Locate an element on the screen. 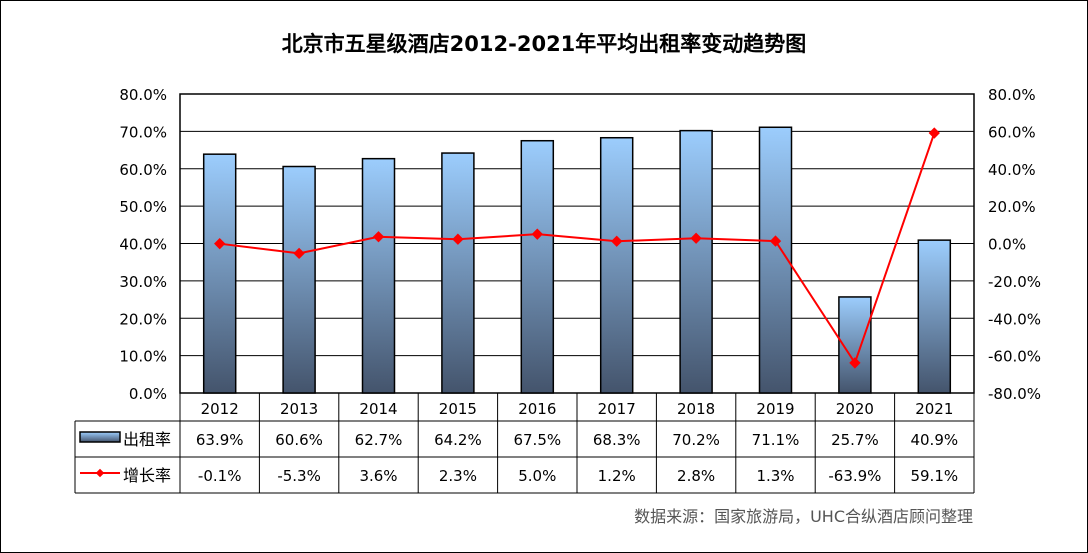  x-tick-label: 2015 is located at coordinates (458, 409).